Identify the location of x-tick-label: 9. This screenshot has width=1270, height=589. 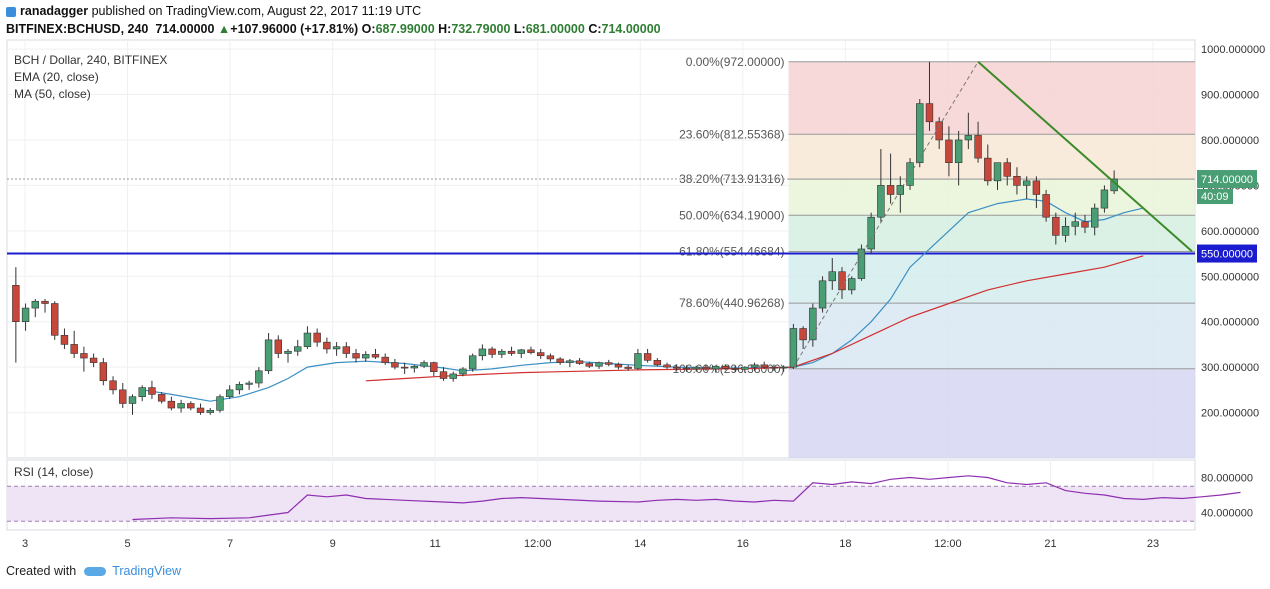
(333, 544).